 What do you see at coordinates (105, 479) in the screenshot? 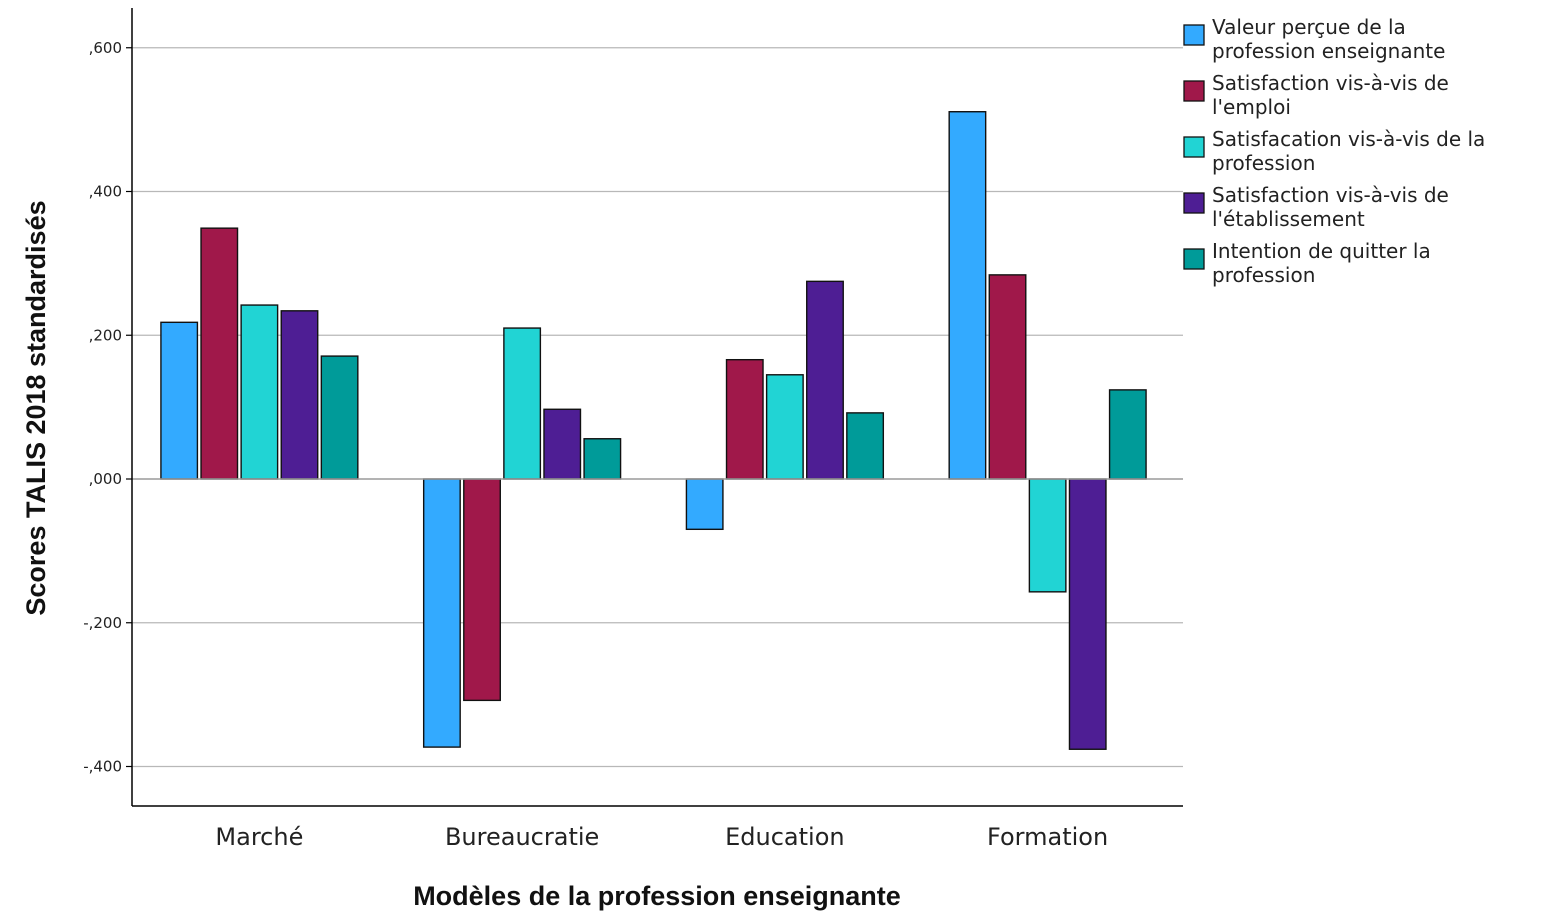
I see `y-tick-label: ,000` at bounding box center [105, 479].